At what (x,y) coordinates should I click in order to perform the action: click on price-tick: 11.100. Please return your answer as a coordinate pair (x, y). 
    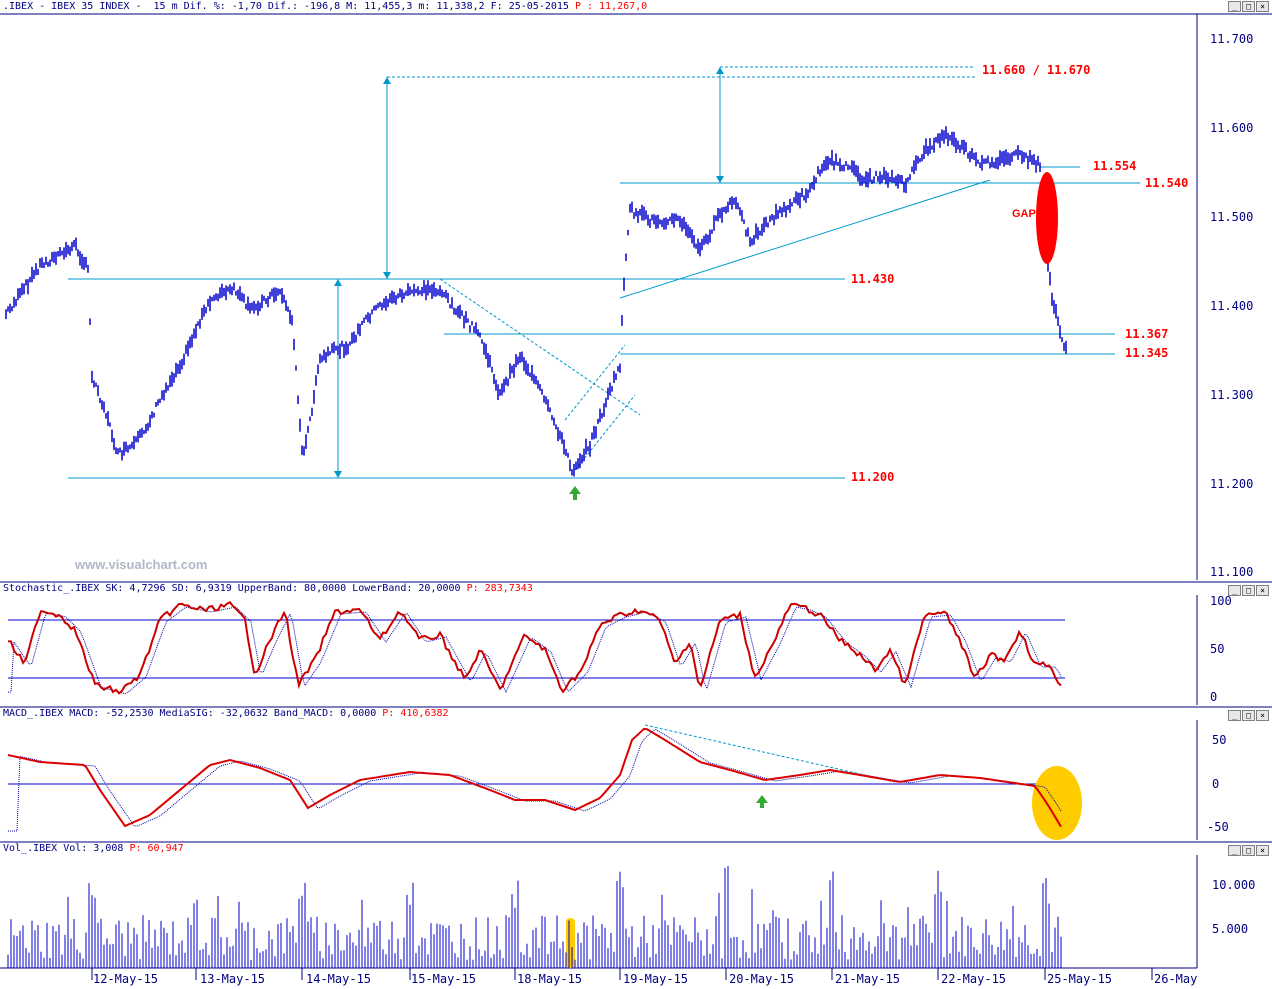
    Looking at the image, I should click on (1232, 572).